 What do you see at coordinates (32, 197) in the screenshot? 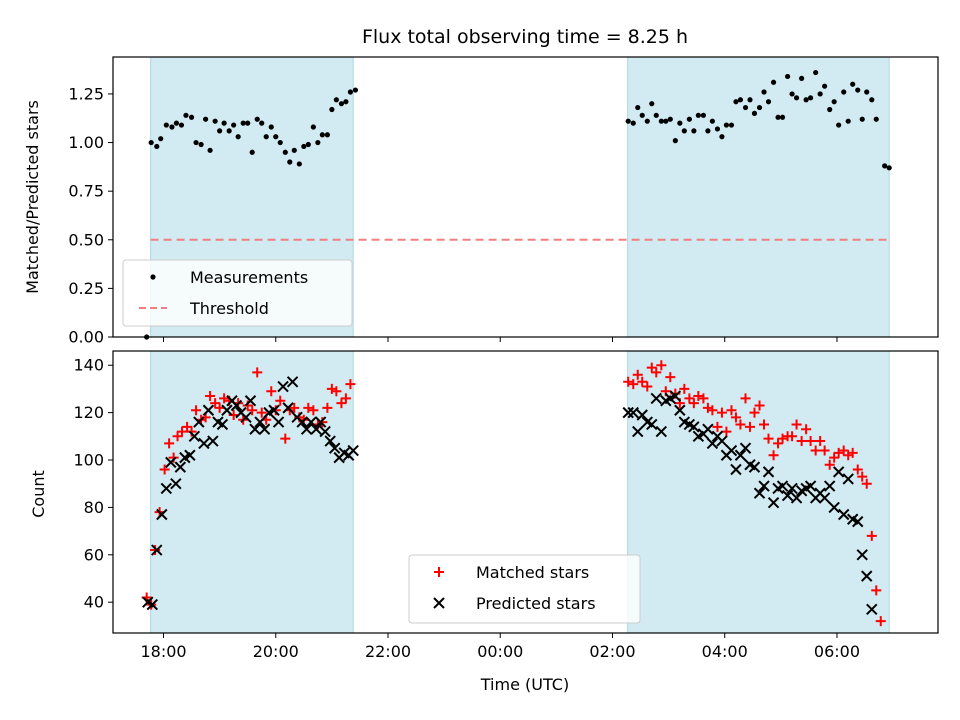
I see `top-y-axis-label: Matched/Predicted stars` at bounding box center [32, 197].